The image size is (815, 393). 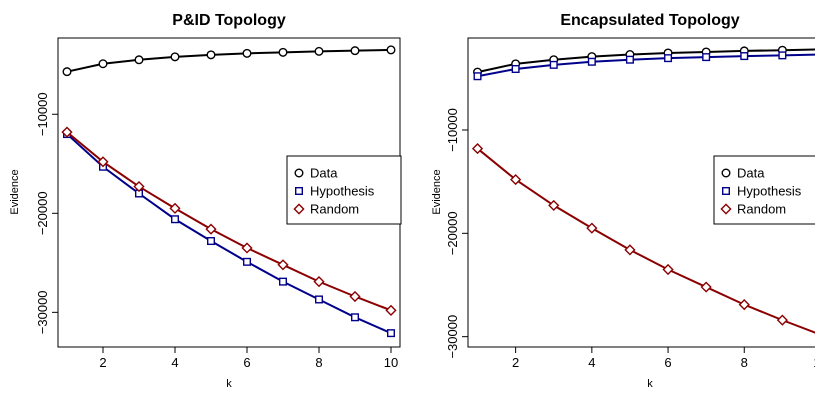 I want to click on series-line-hypothesis, so click(x=646, y=65).